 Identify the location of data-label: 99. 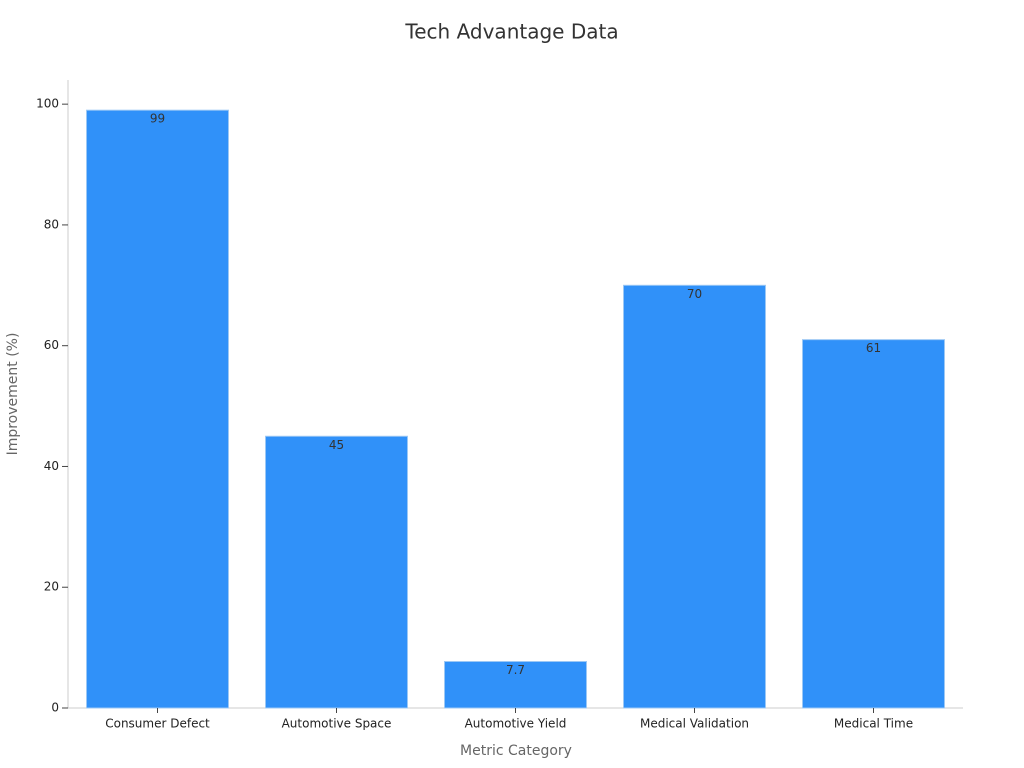
(157, 119).